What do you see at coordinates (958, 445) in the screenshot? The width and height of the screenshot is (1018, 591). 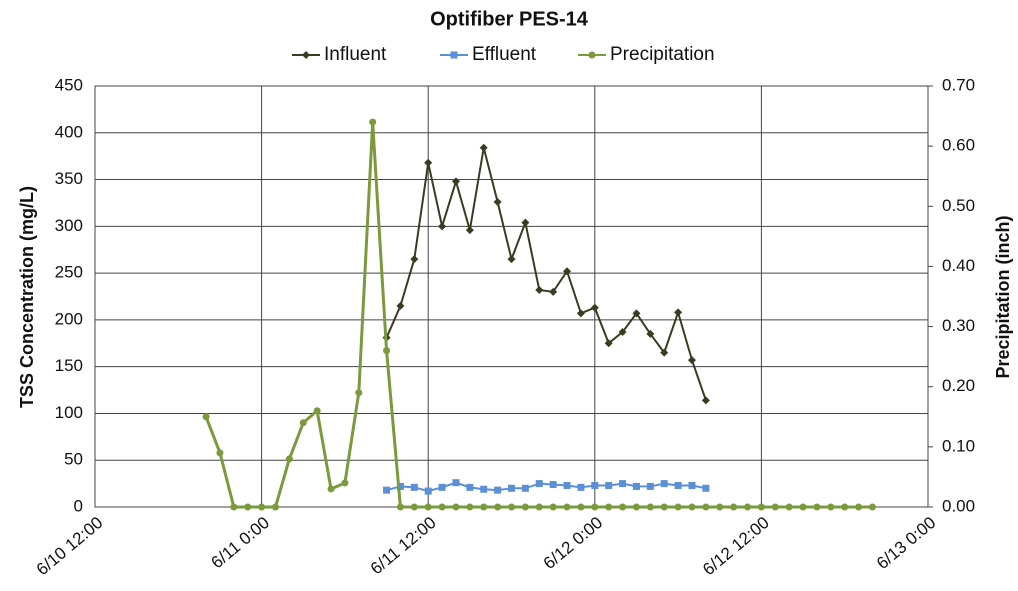 I see `y2-tick-label: 0.10` at bounding box center [958, 445].